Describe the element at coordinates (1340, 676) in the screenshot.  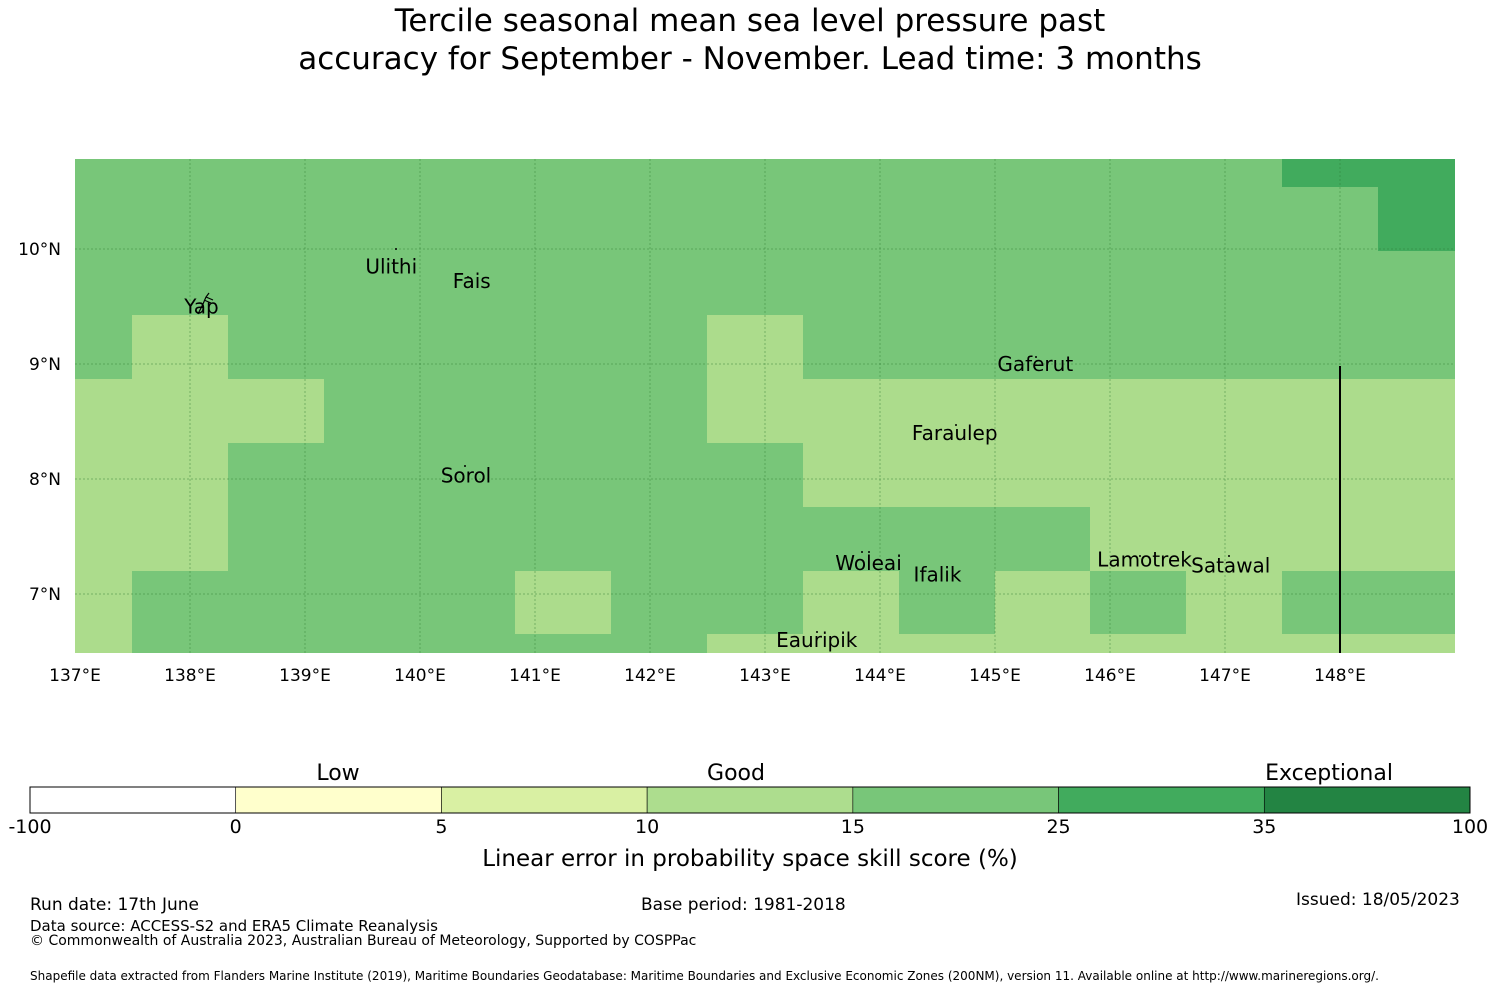
I see `lon-tick-label: 148°E` at that location.